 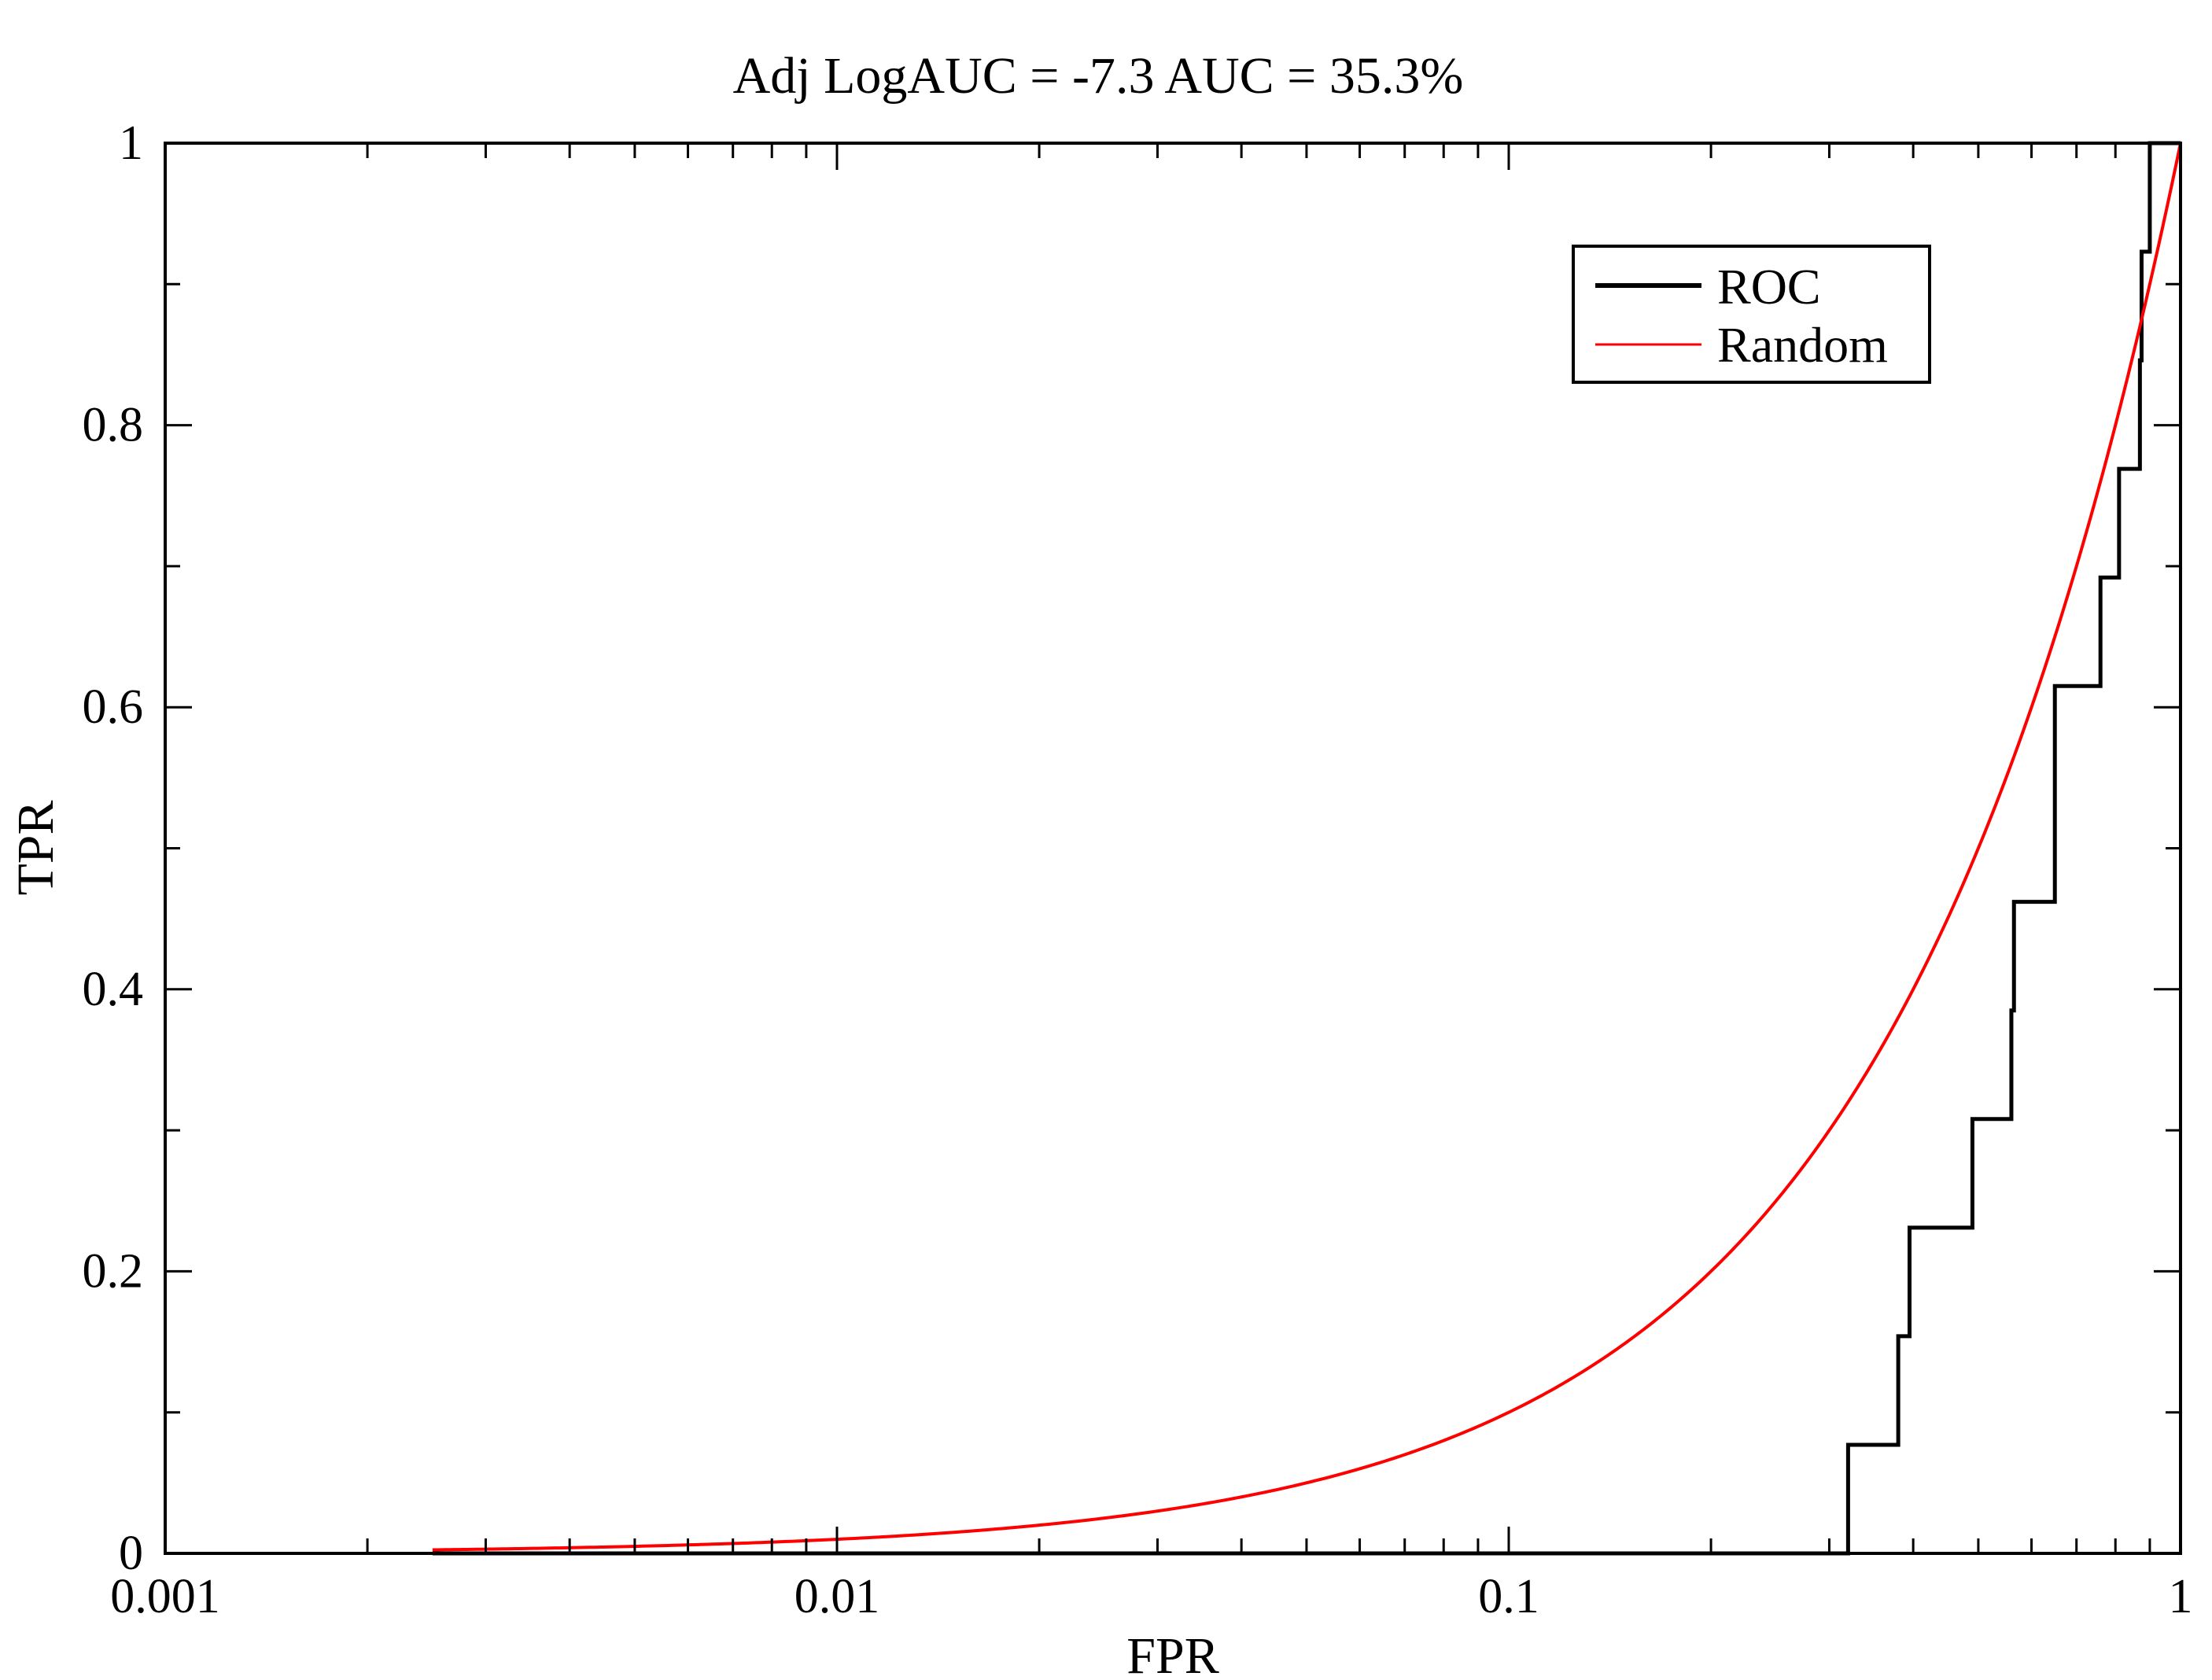 I want to click on legend-label-random: Random, so click(x=1802, y=345).